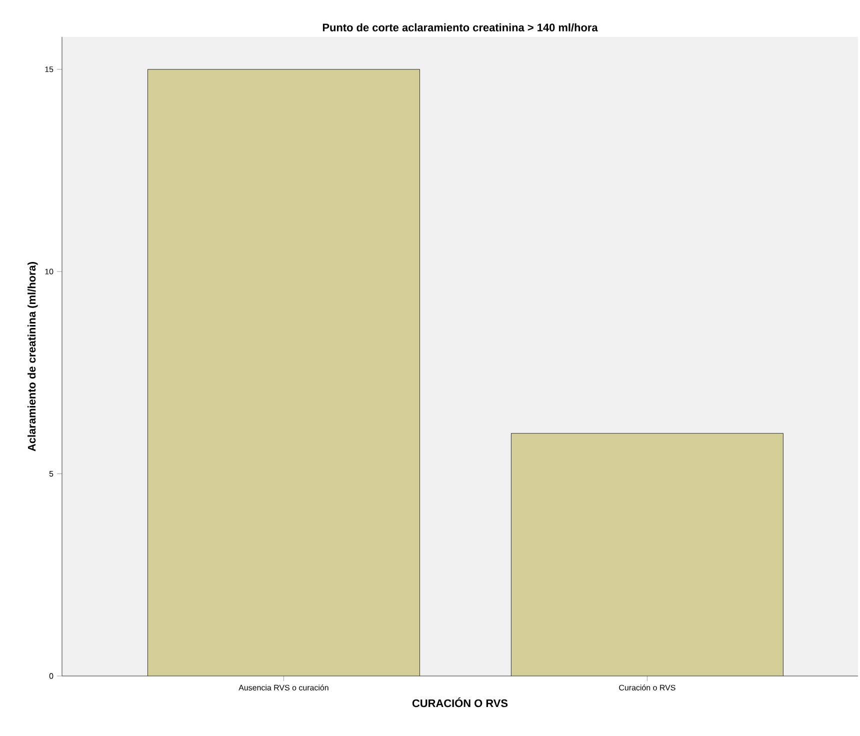  Describe the element at coordinates (33, 357) in the screenshot. I see `y-axis-title: Aclaramiento de creatinina (ml/hora)` at that location.